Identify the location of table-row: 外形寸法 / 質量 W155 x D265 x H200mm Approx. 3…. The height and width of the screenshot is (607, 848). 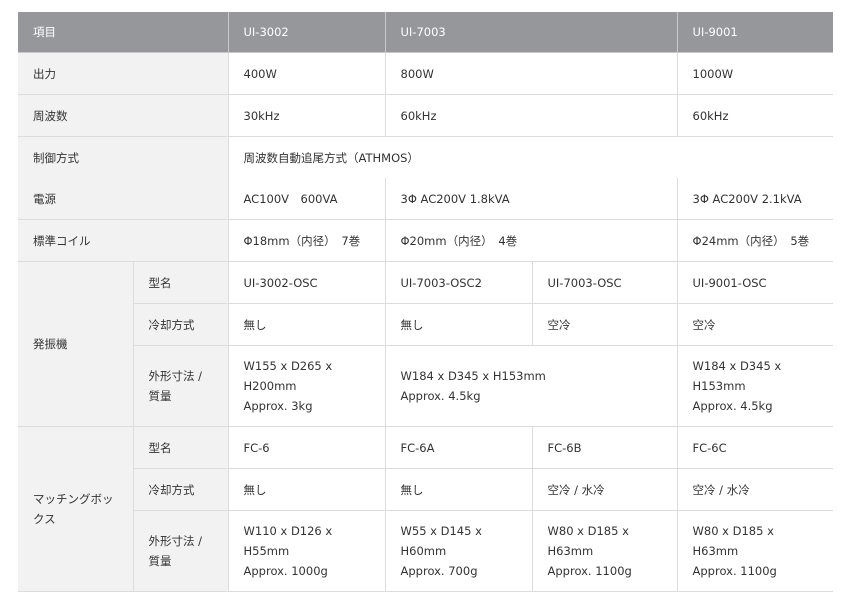
(426, 386).